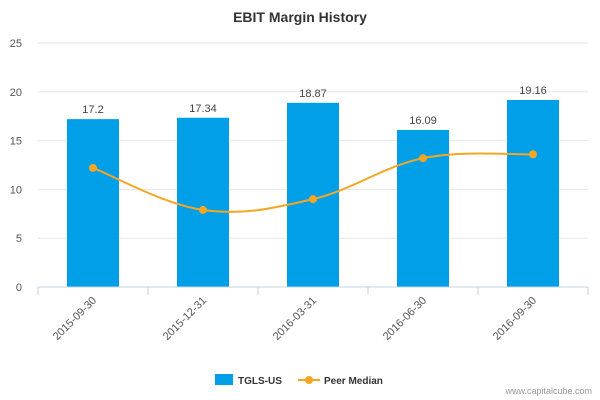 This screenshot has width=600, height=400. I want to click on legend-label-peer: Peer Median, so click(353, 381).